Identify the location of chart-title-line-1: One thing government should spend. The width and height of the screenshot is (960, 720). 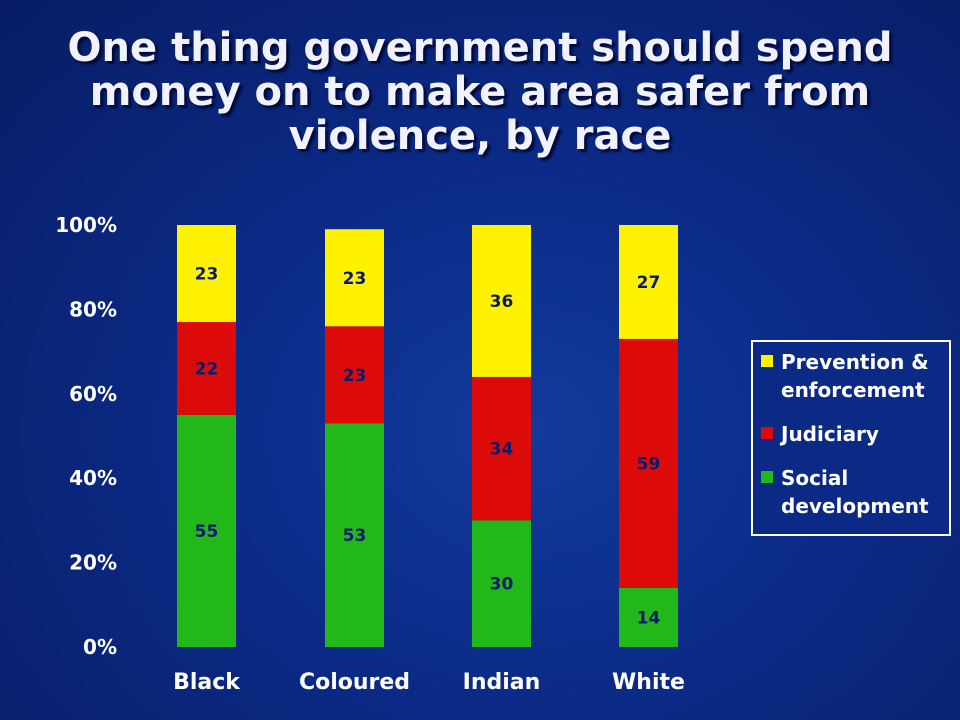
(480, 48).